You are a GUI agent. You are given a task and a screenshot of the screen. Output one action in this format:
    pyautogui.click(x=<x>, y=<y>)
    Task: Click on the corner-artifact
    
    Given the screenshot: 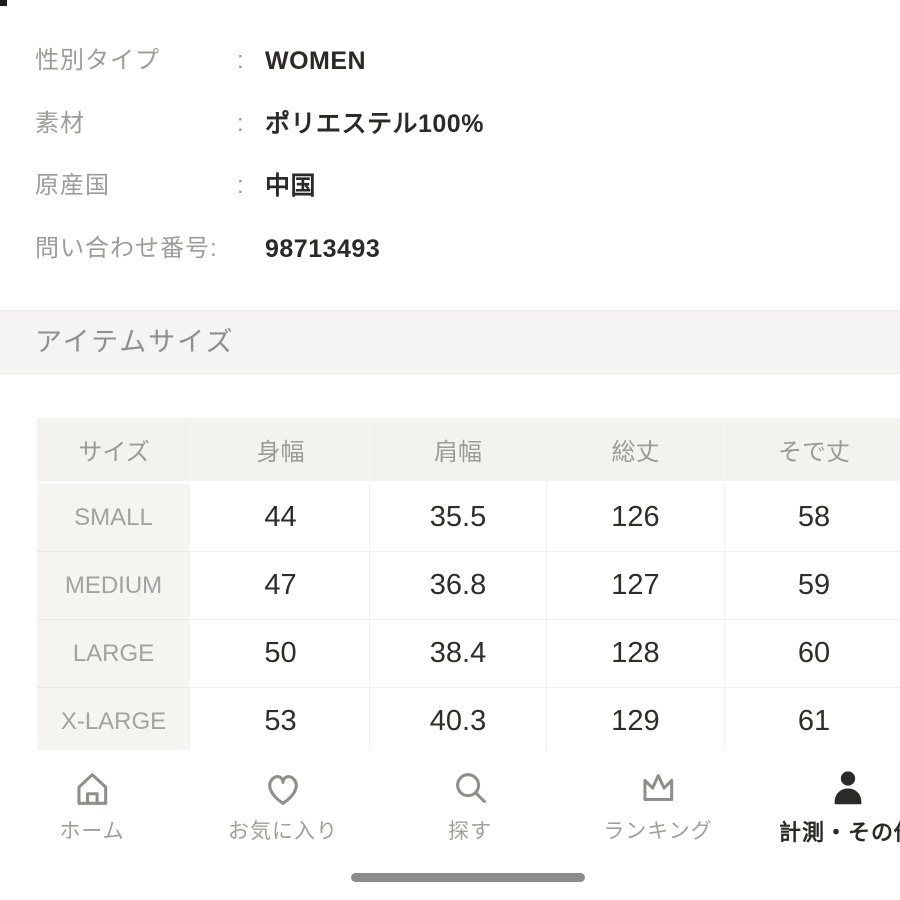 What is the action you would take?
    pyautogui.click(x=3, y=3)
    